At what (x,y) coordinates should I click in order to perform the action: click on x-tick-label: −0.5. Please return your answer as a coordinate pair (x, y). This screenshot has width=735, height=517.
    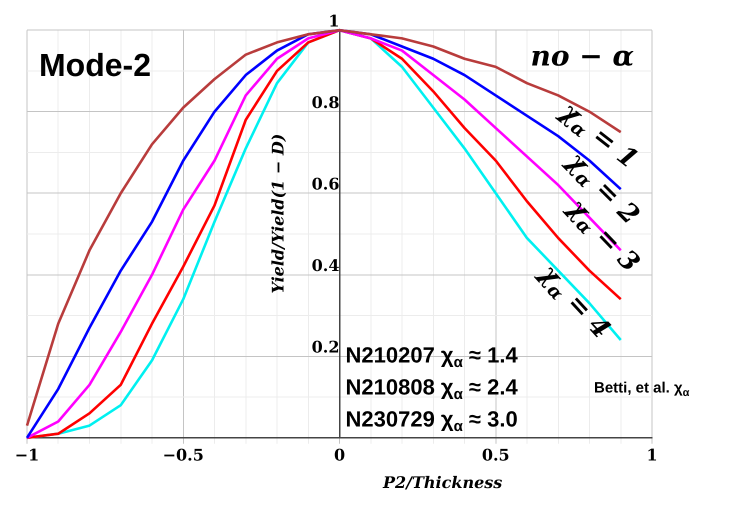
    Looking at the image, I should click on (183, 455).